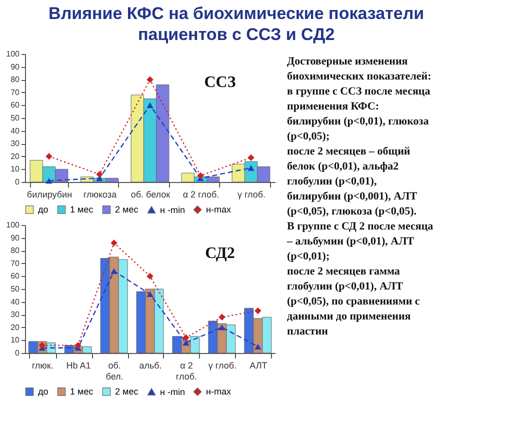  What do you see at coordinates (352, 212) in the screenshot?
I see `text: (p<0,05), глюкоза (p<0,05).` at bounding box center [352, 212].